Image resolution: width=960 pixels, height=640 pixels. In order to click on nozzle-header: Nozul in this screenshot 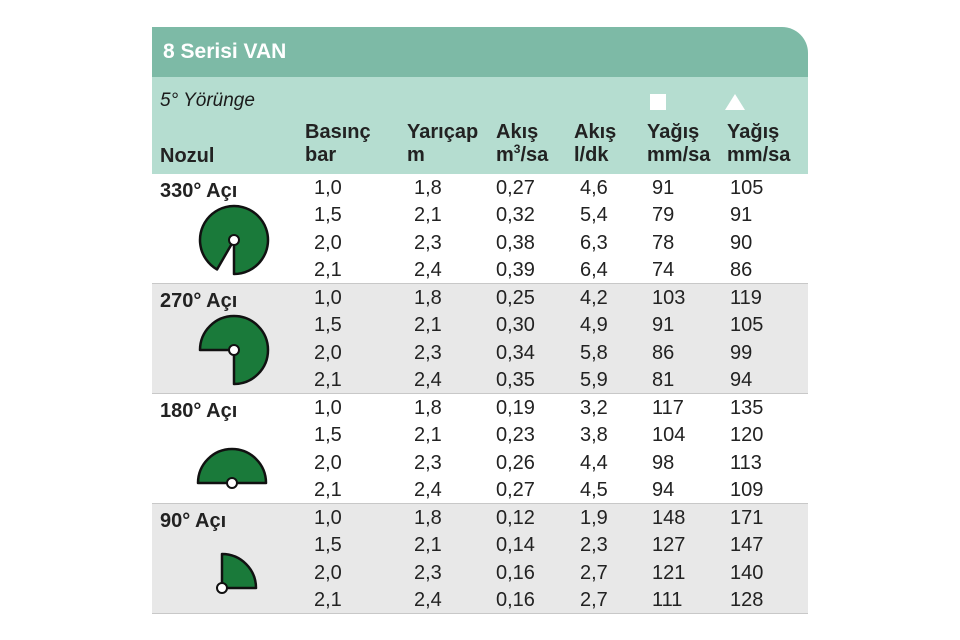, I will do `click(187, 156)`.